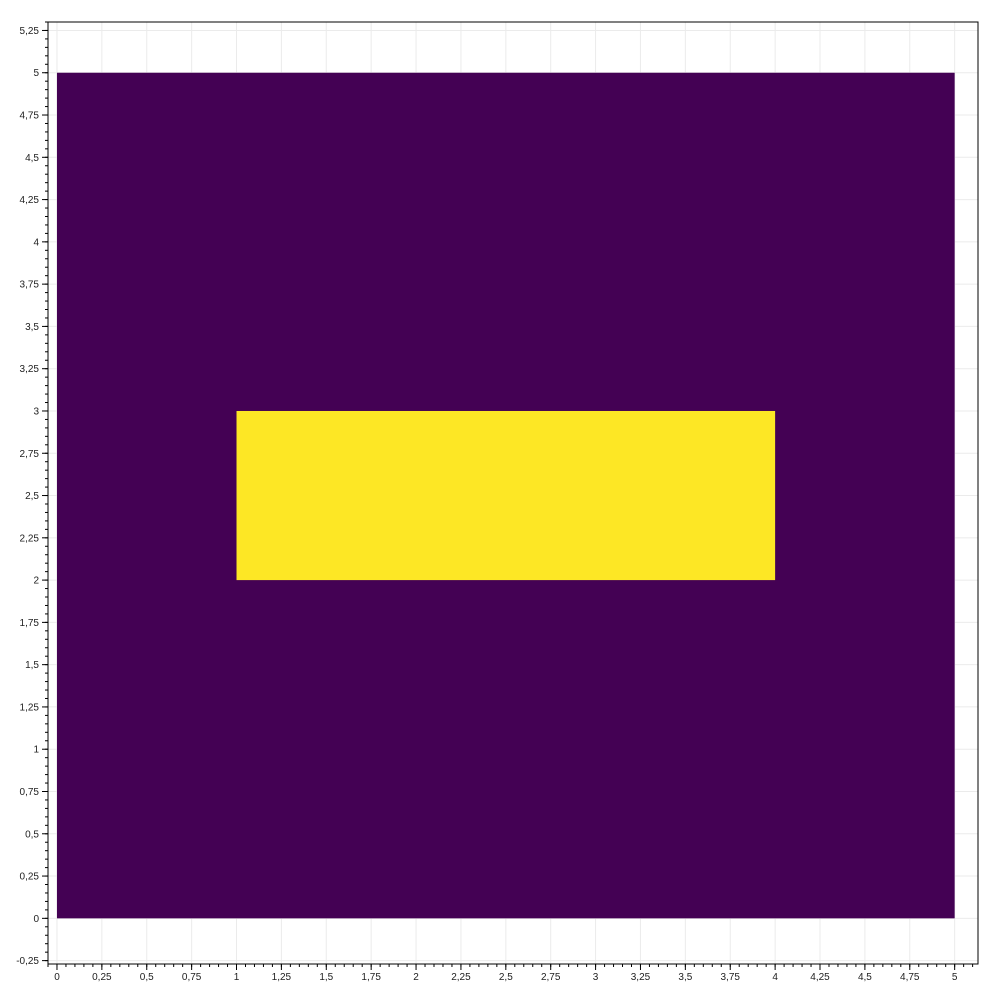  I want to click on x-tick-label: 4,75, so click(910, 977).